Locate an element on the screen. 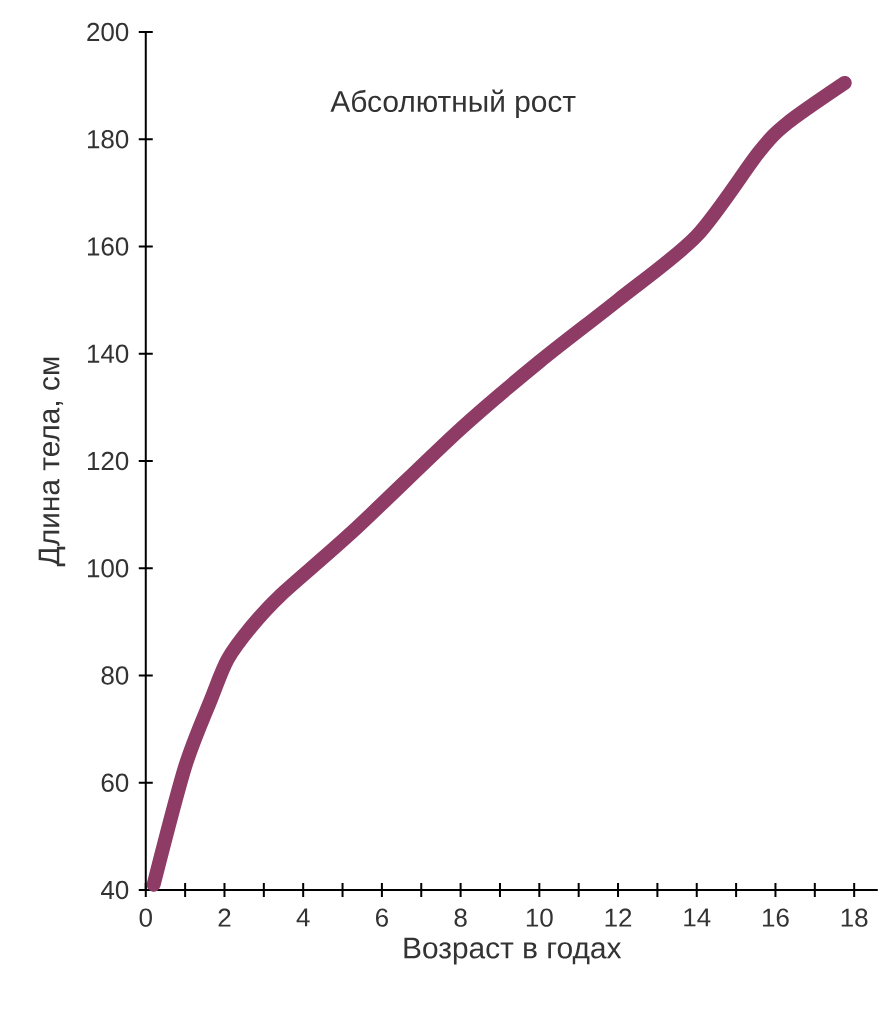 This screenshot has height=1027, width=882. x-tick-label: 12 is located at coordinates (618, 917).